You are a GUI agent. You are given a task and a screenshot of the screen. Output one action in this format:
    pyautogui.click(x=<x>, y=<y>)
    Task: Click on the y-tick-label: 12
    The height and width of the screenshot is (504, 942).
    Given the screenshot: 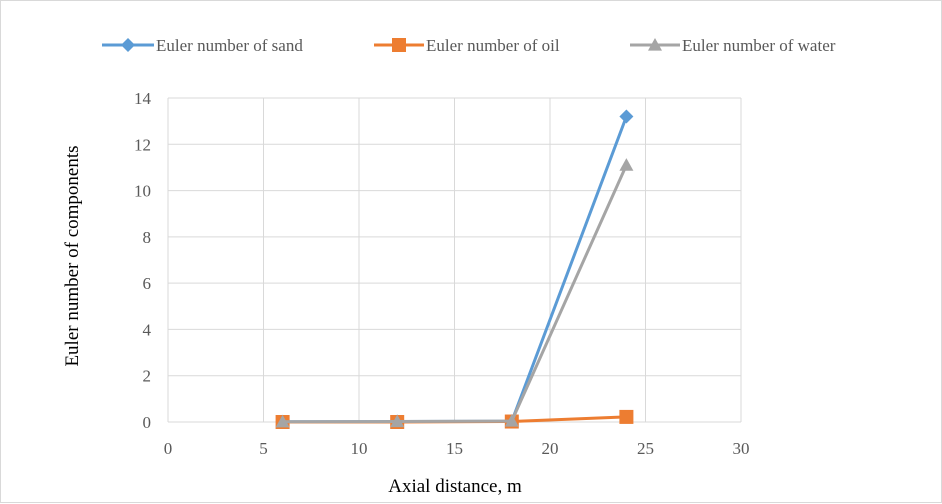 What is the action you would take?
    pyautogui.click(x=142, y=144)
    